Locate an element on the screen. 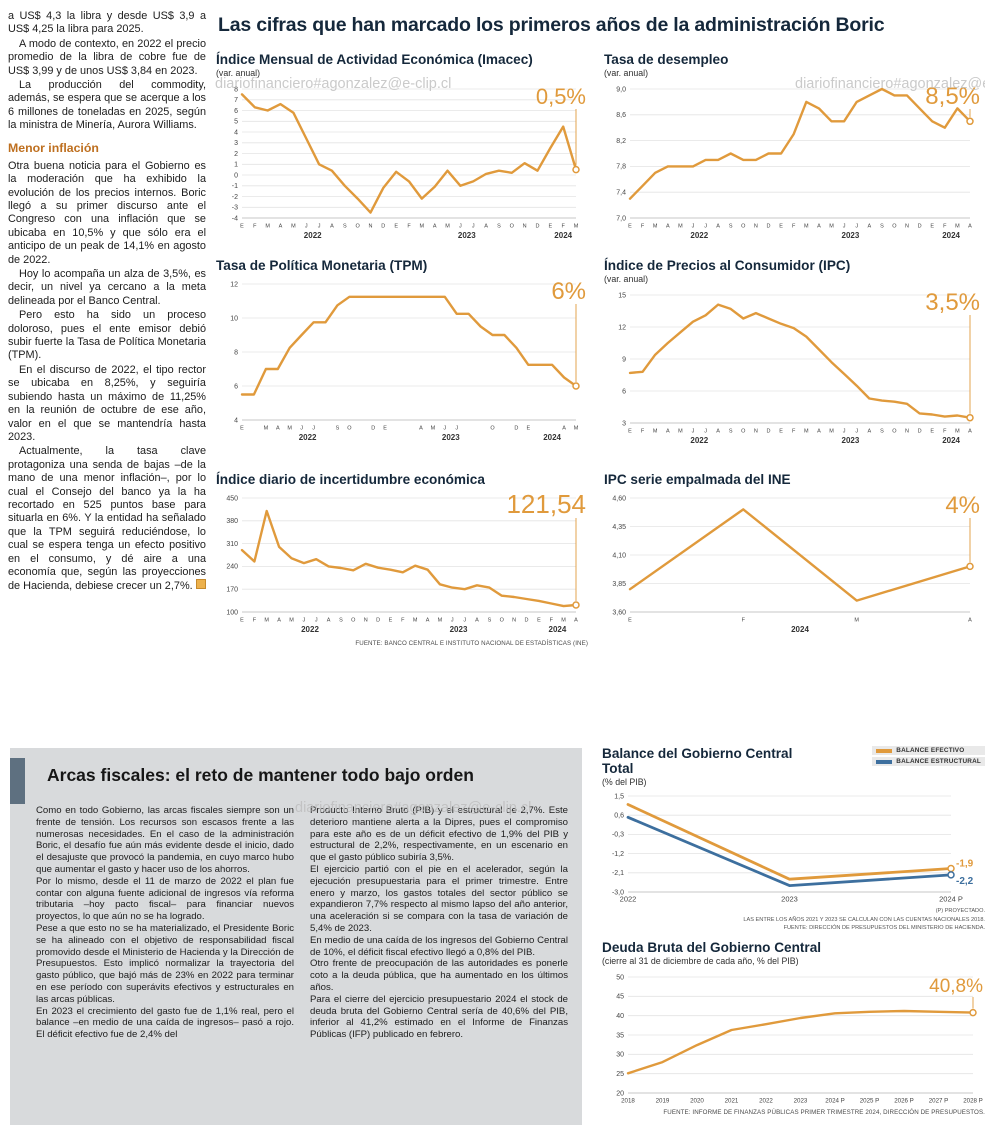 The image size is (988, 1133). svg-text: 0 is located at coordinates (236, 175).